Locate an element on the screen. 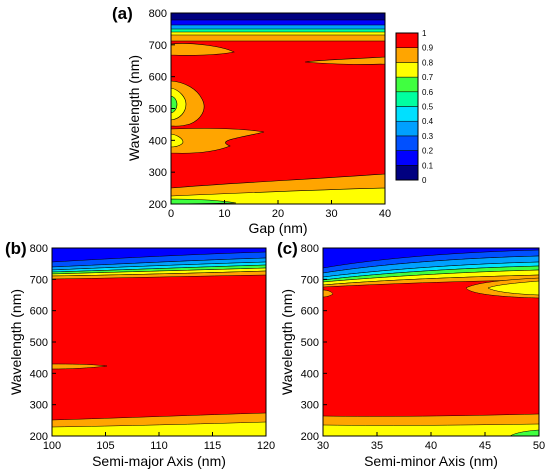 Image resolution: width=550 pixels, height=474 pixels. panel-label-a: (a) is located at coordinates (122, 13).